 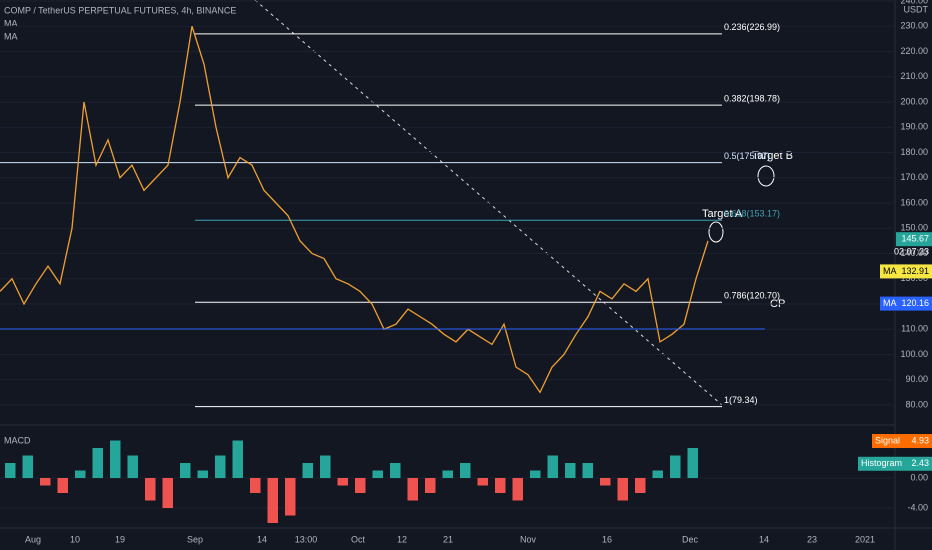 I want to click on signal-value: 4.93, so click(x=920, y=440).